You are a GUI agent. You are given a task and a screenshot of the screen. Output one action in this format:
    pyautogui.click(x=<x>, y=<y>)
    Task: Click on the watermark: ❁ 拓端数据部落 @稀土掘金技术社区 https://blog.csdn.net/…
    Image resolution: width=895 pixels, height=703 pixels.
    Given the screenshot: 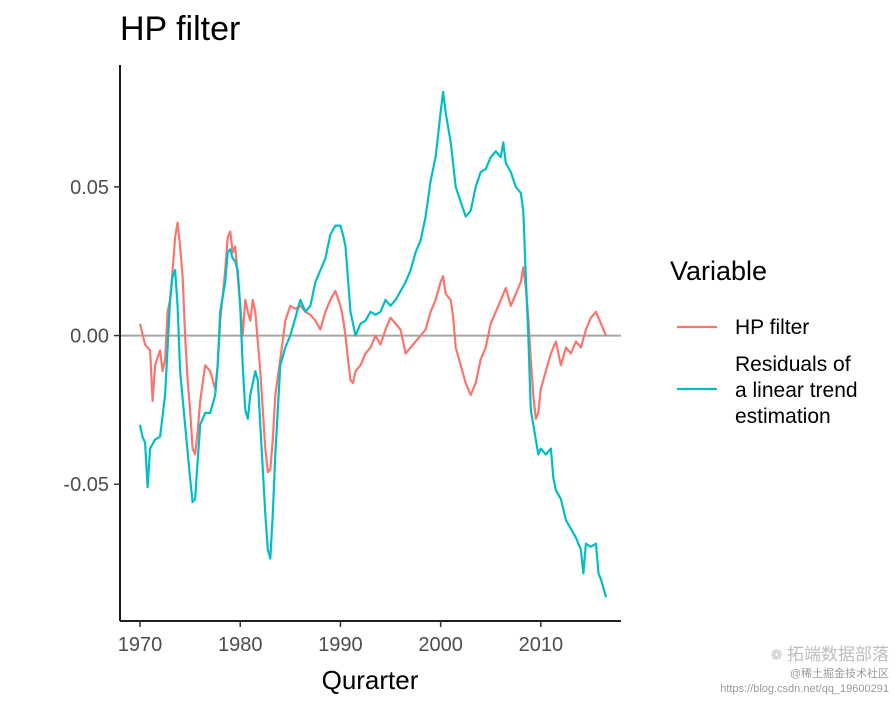 What is the action you would take?
    pyautogui.click(x=804, y=670)
    